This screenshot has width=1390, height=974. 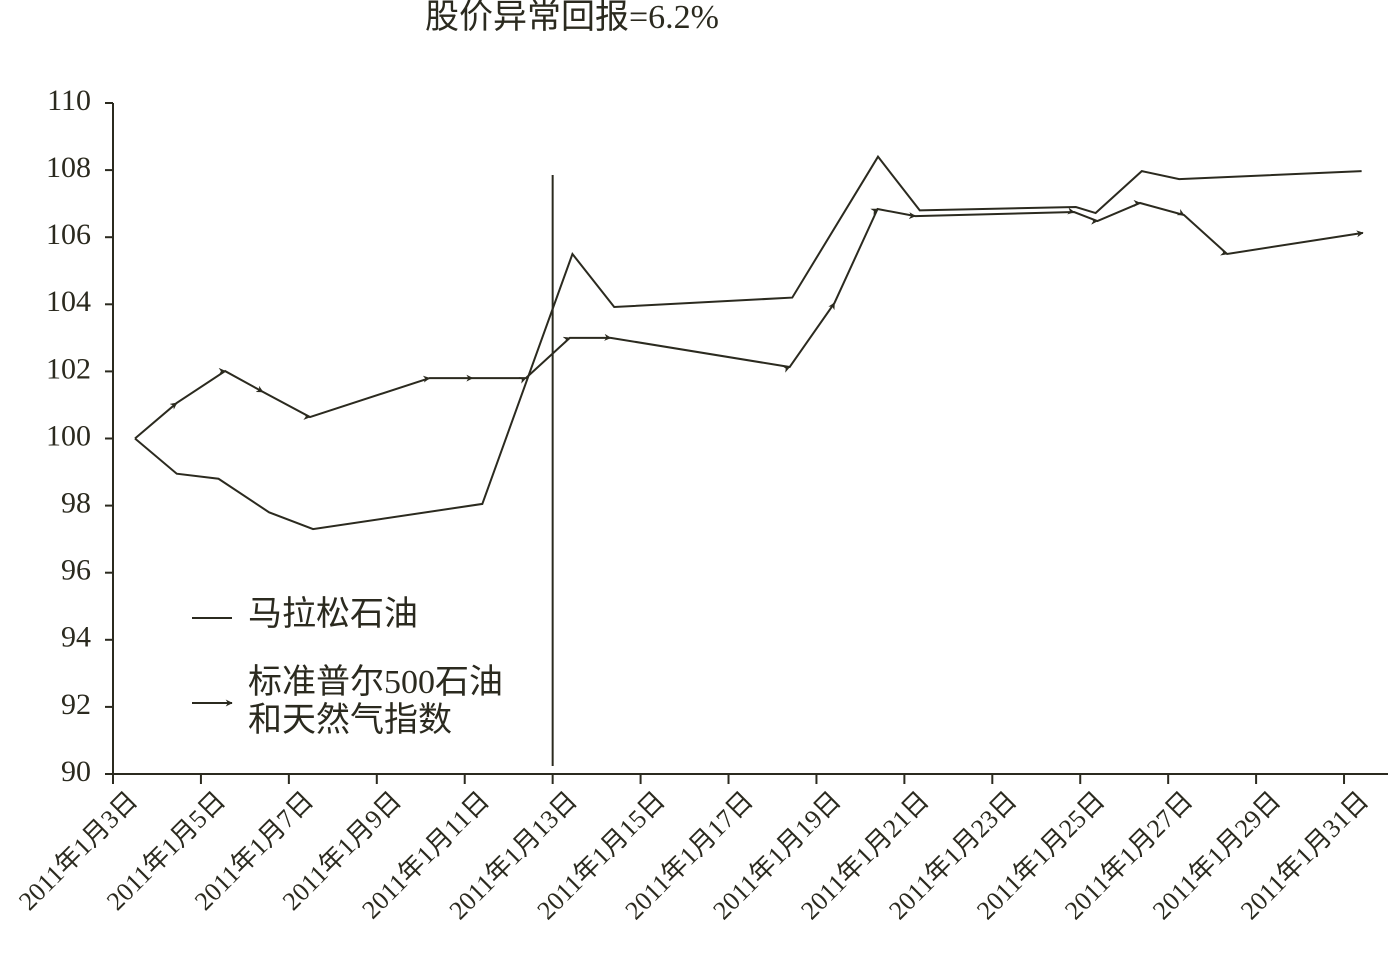 I want to click on y-tick-label: 108, so click(x=68, y=167).